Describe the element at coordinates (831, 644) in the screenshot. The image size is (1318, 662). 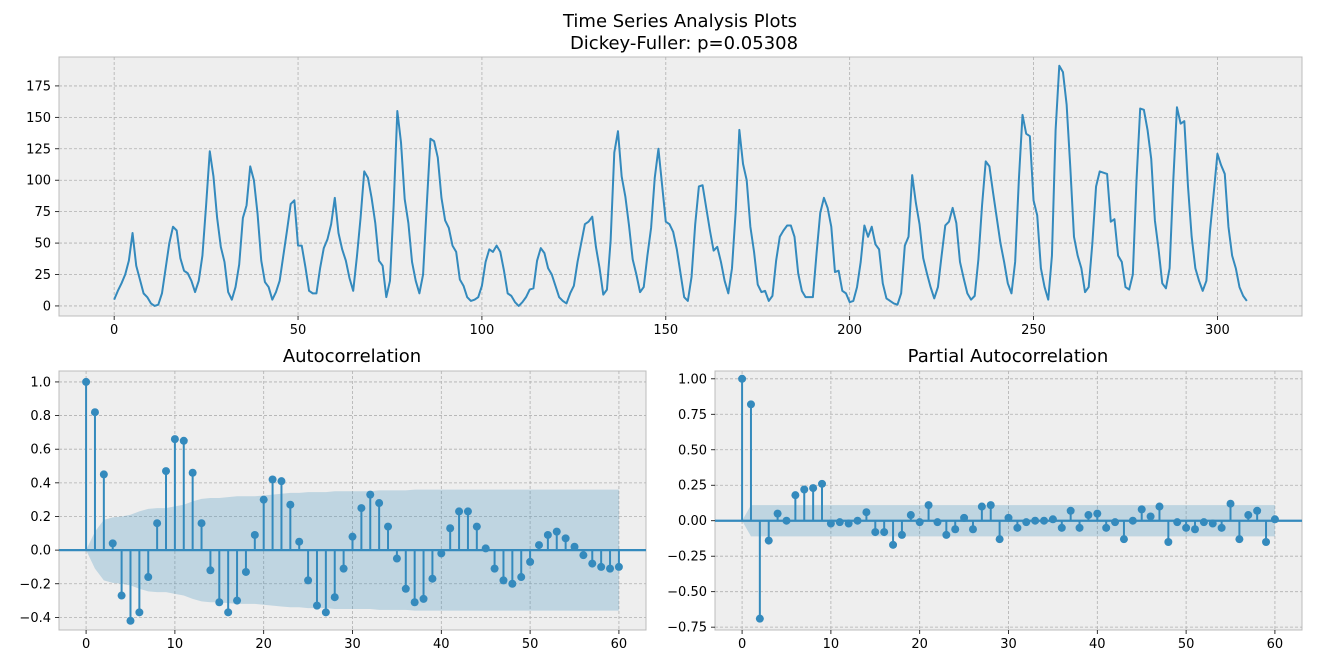
I see `x-tick-label: 10` at that location.